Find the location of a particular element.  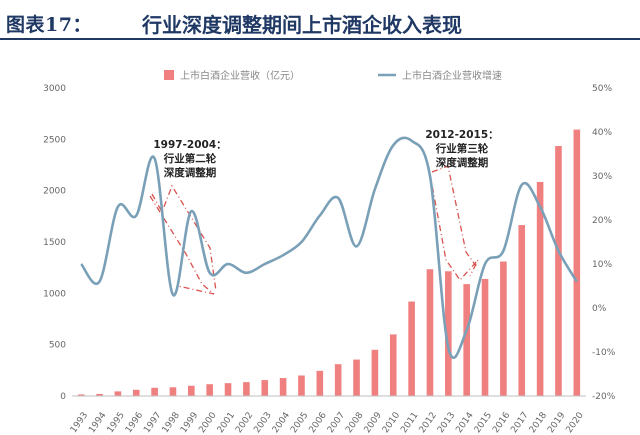

legend-line-label: 上市白酒企业营收增速 is located at coordinates (452, 75).